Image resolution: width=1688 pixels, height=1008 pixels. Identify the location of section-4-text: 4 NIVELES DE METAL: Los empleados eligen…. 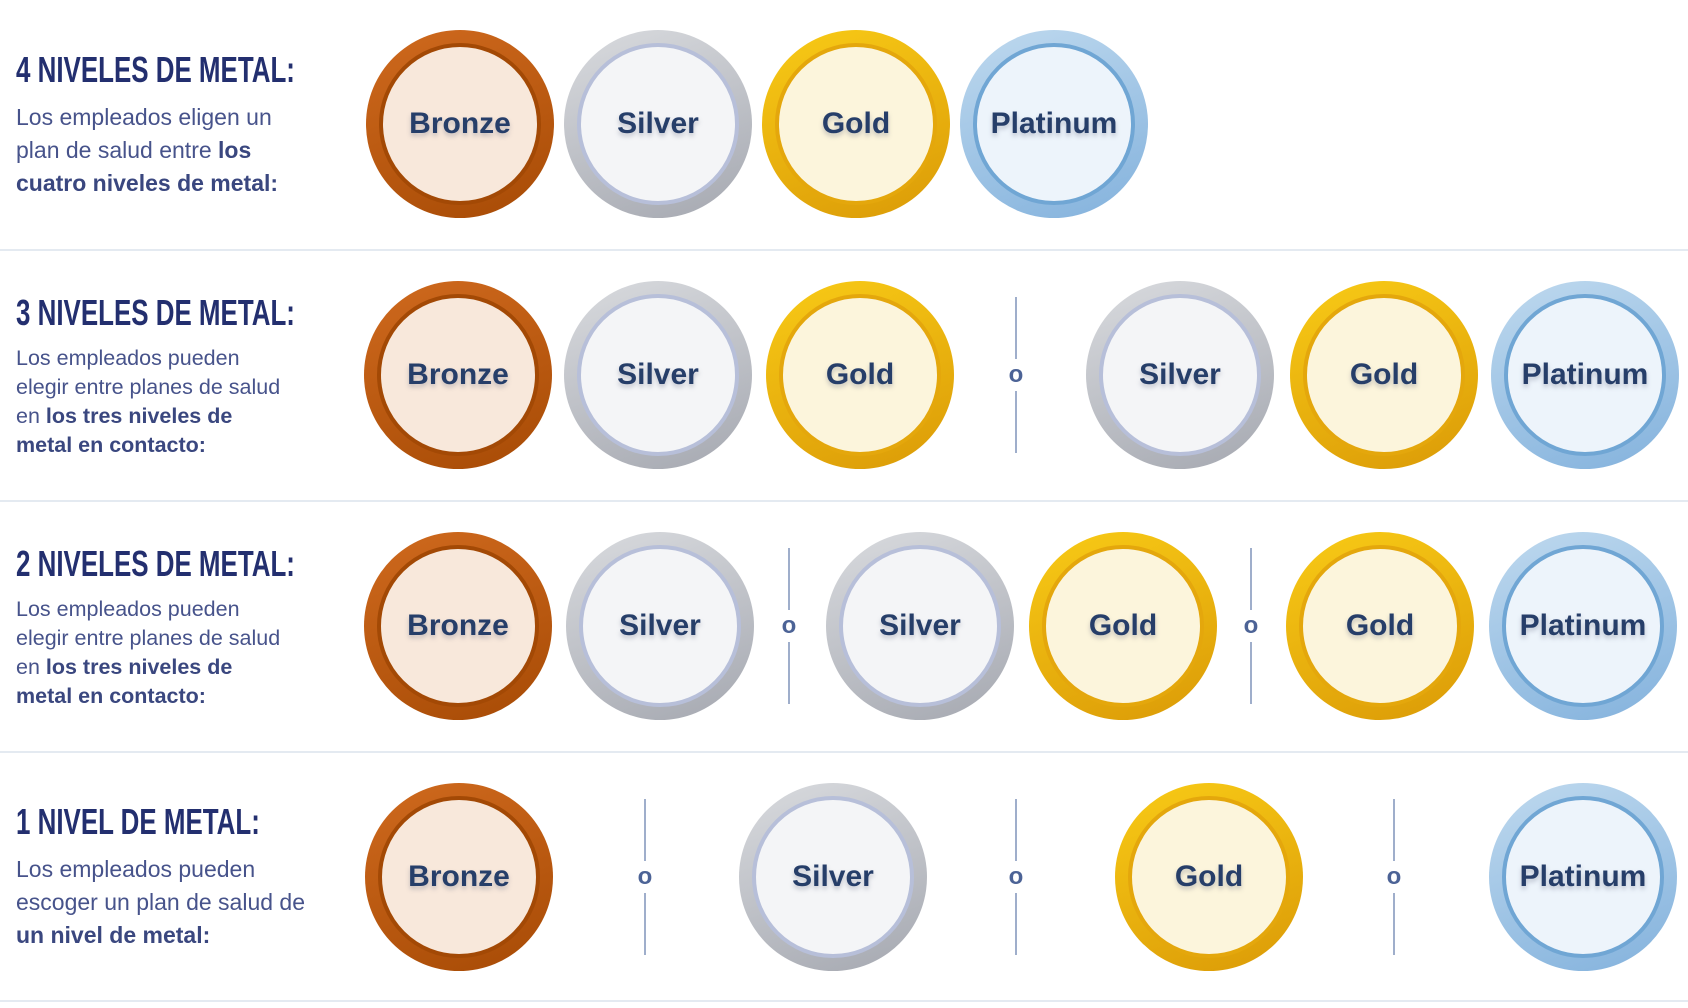
(172, 124).